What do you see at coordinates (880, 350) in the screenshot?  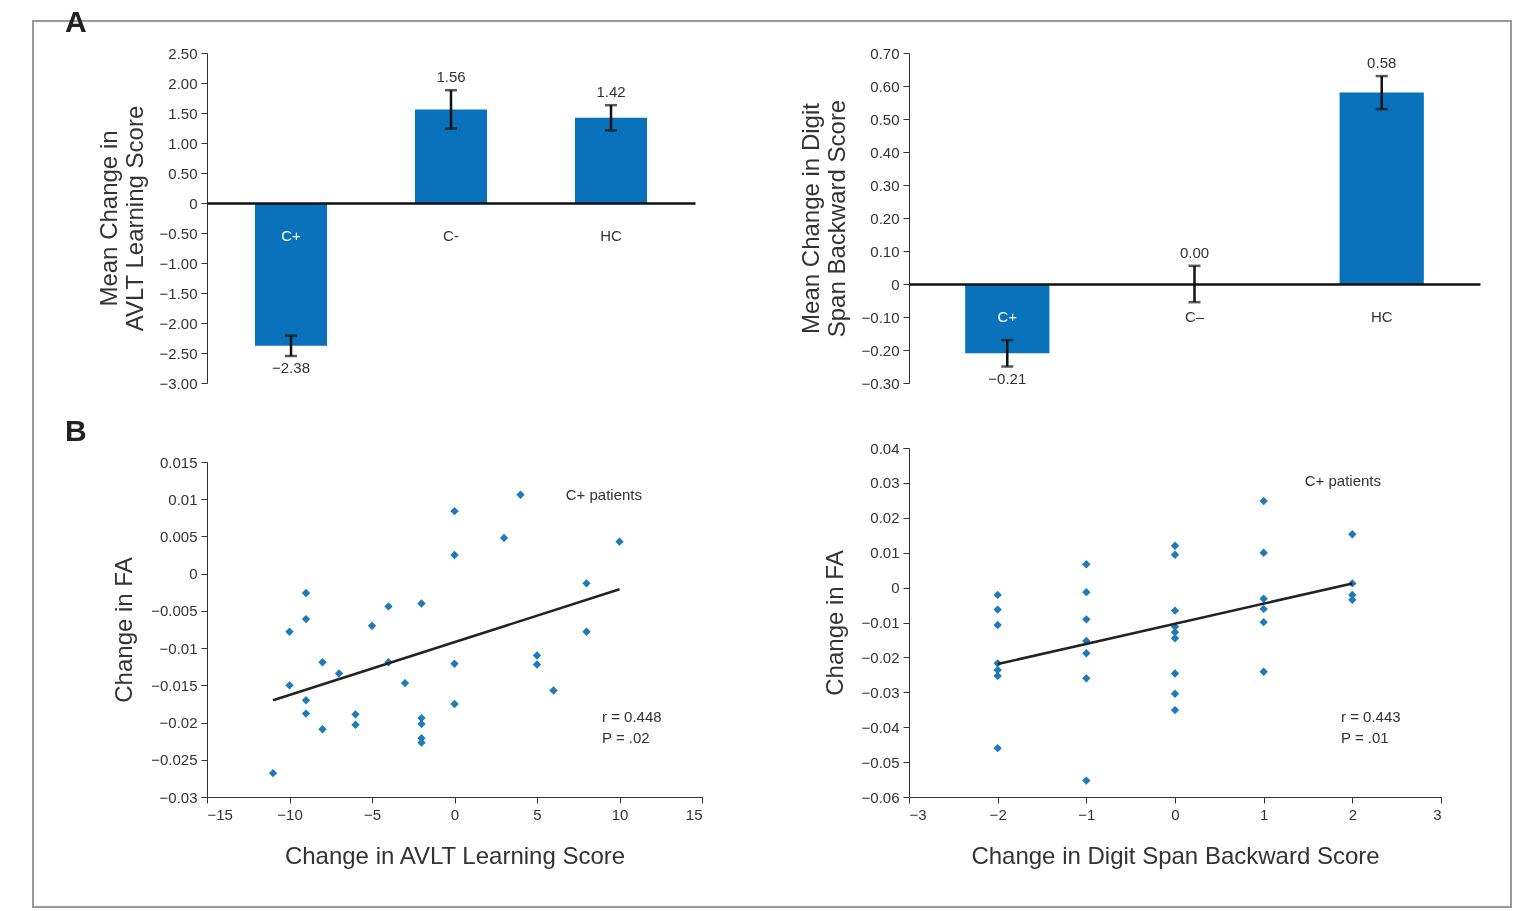 I see `y-tick-label: −0.20` at bounding box center [880, 350].